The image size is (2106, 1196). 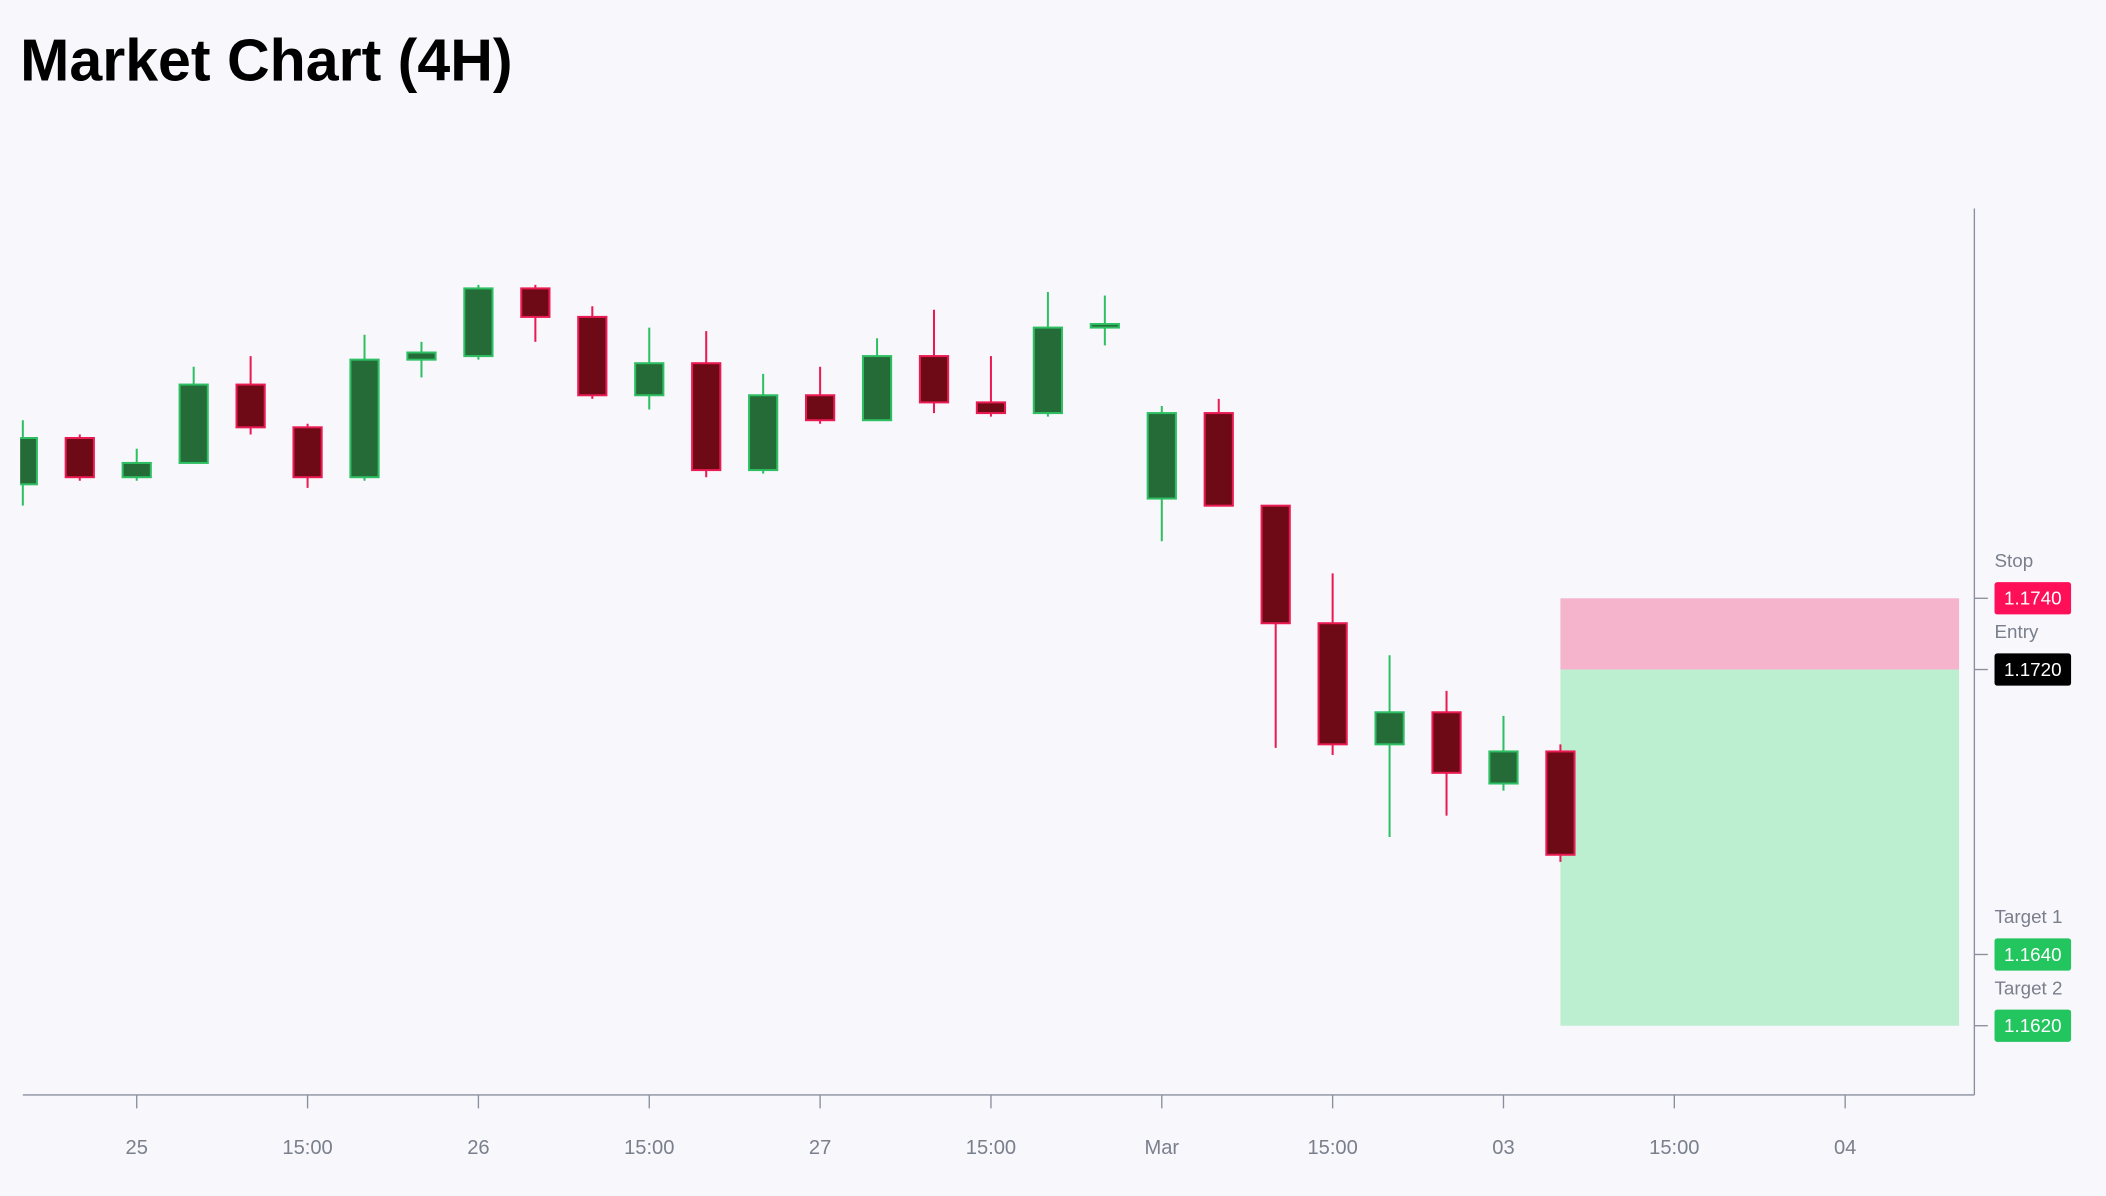 What do you see at coordinates (2017, 631) in the screenshot?
I see `level-name: Entry` at bounding box center [2017, 631].